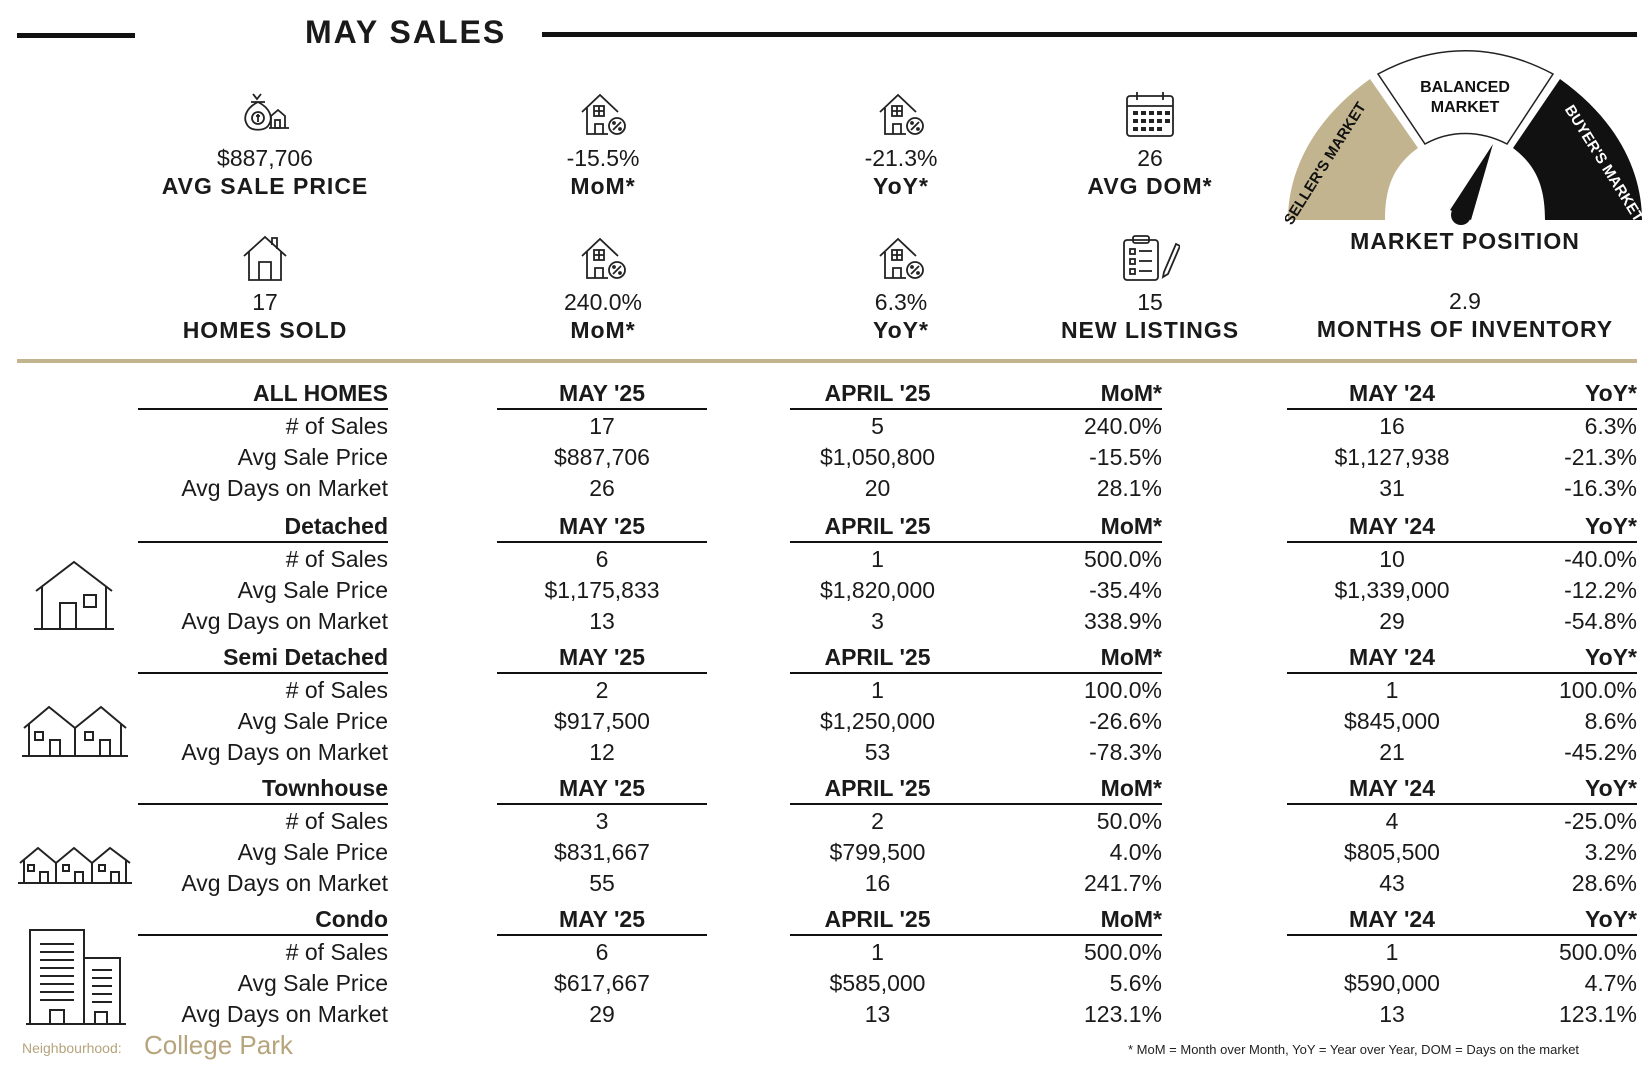 Image resolution: width=1650 pixels, height=1069 pixels. I want to click on cell-prev: 53, so click(877, 752).